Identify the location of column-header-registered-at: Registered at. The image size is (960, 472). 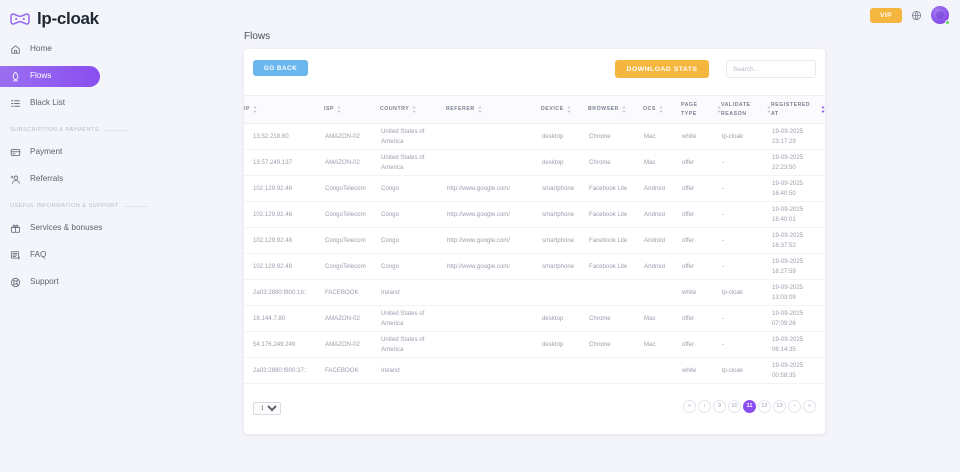
(798, 109).